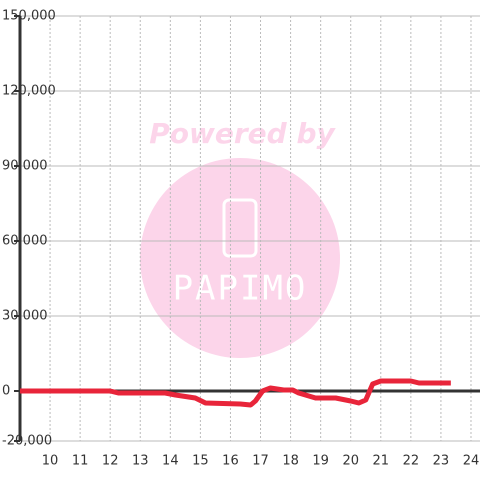 This screenshot has height=480, width=480. Describe the element at coordinates (6, 391) in the screenshot. I see `y-tick-label: 0` at that location.